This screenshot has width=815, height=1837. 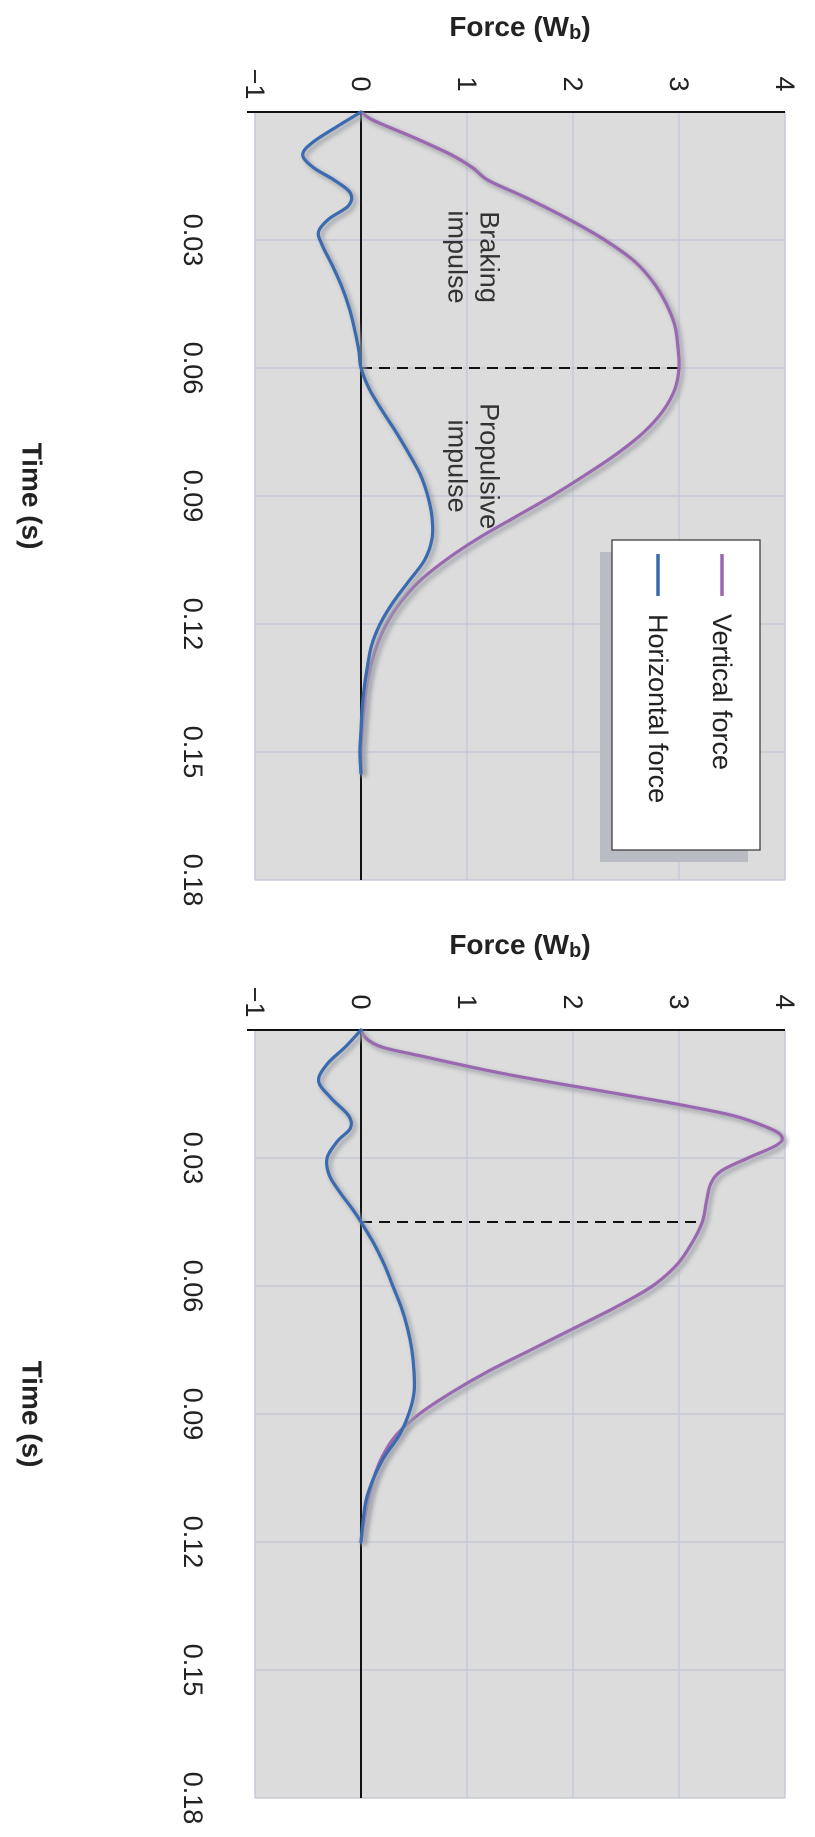 I want to click on annotation-label: Propulsiveimpulse, so click(x=473, y=466).